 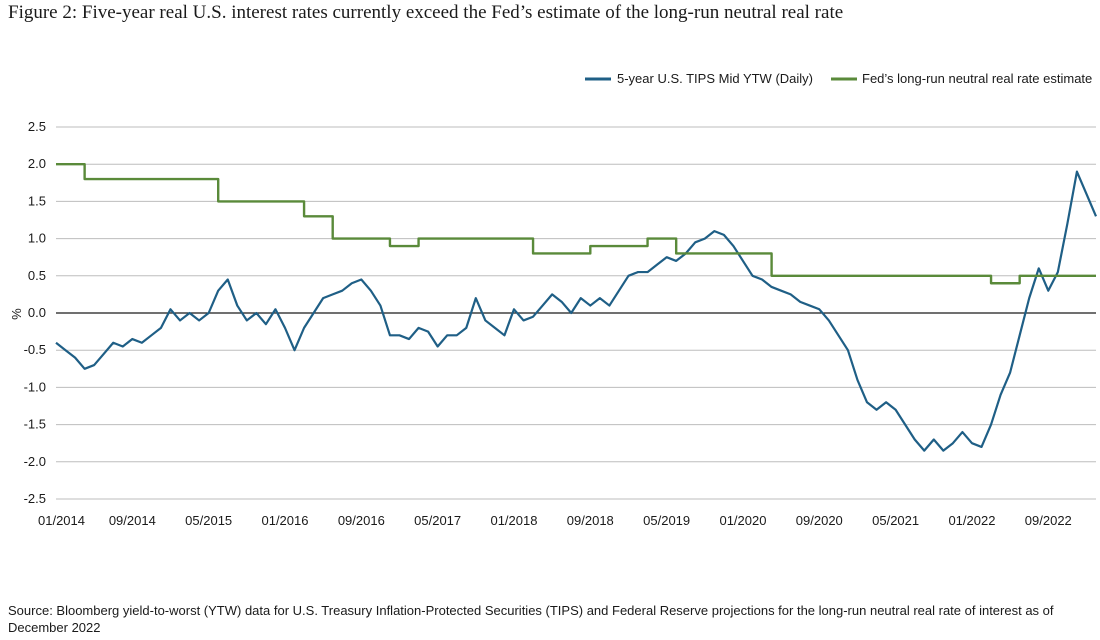 What do you see at coordinates (16, 314) in the screenshot?
I see `y-axis-label: %` at bounding box center [16, 314].